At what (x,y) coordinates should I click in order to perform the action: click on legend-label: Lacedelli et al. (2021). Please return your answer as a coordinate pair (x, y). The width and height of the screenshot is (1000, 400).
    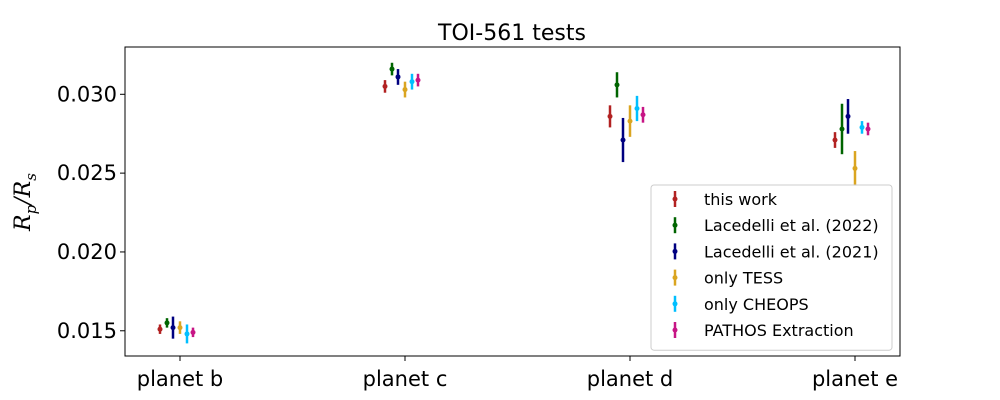
    Looking at the image, I should click on (791, 251).